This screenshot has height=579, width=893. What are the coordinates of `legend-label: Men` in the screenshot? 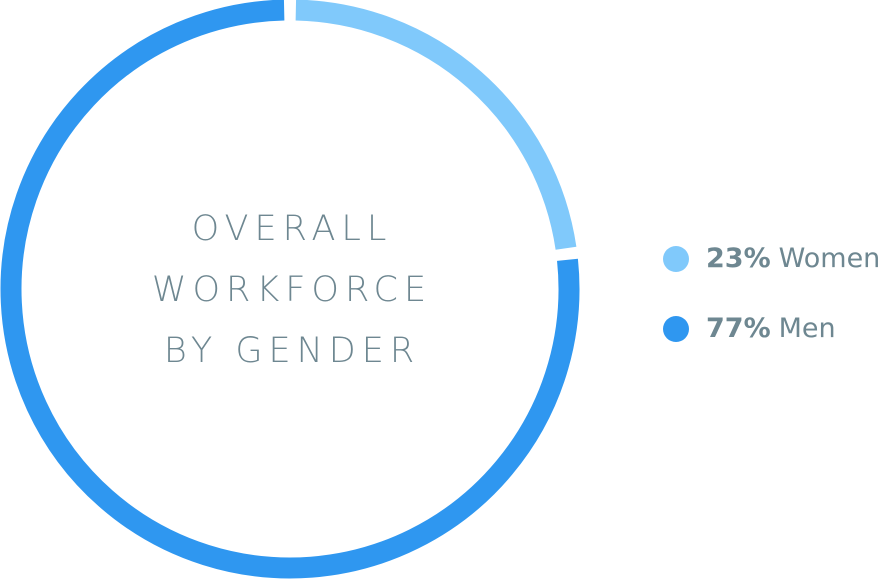 It's located at (807, 328).